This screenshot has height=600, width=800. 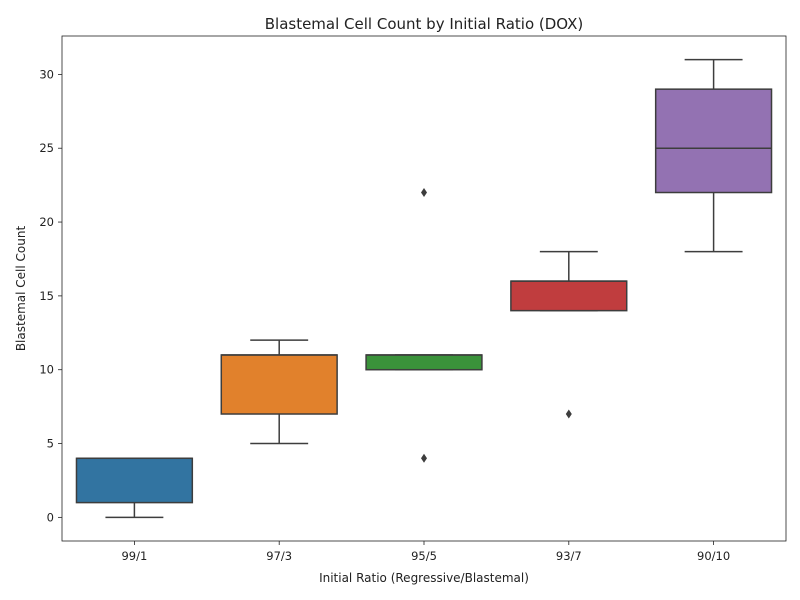 What do you see at coordinates (424, 578) in the screenshot?
I see `x-axis-label: Initial Ratio (Regressive/Blastemal)` at bounding box center [424, 578].